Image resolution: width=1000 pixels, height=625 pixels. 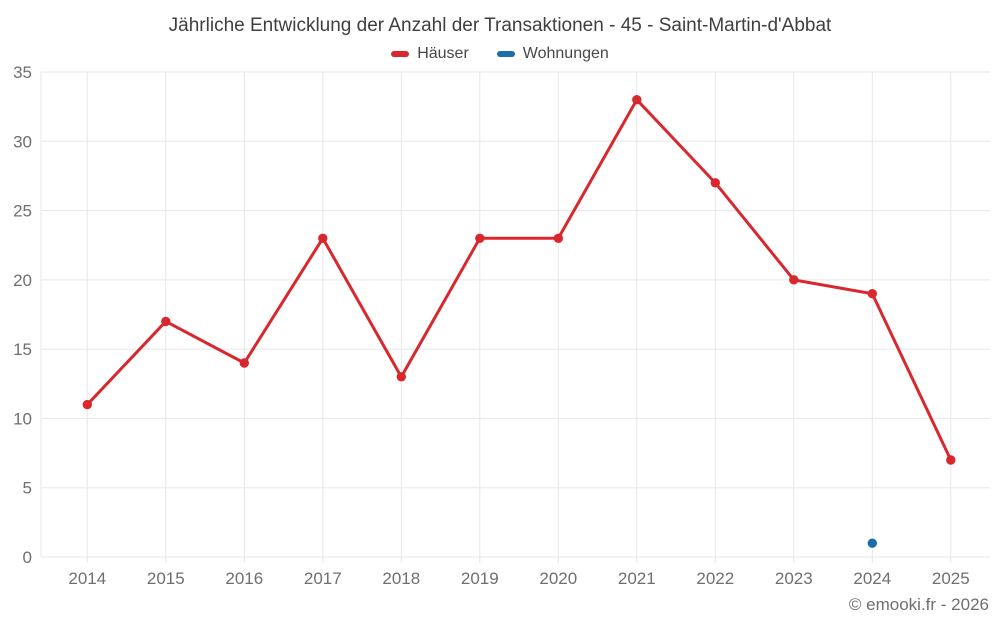 What do you see at coordinates (22, 211) in the screenshot?
I see `y-tick-label: 25` at bounding box center [22, 211].